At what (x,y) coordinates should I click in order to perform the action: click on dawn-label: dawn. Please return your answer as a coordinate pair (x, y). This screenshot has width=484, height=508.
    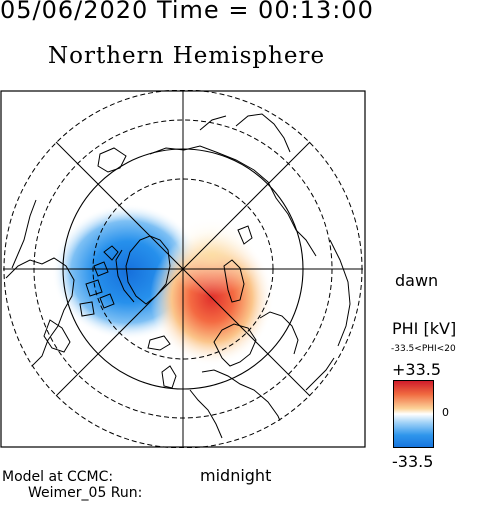
    Looking at the image, I should click on (417, 280).